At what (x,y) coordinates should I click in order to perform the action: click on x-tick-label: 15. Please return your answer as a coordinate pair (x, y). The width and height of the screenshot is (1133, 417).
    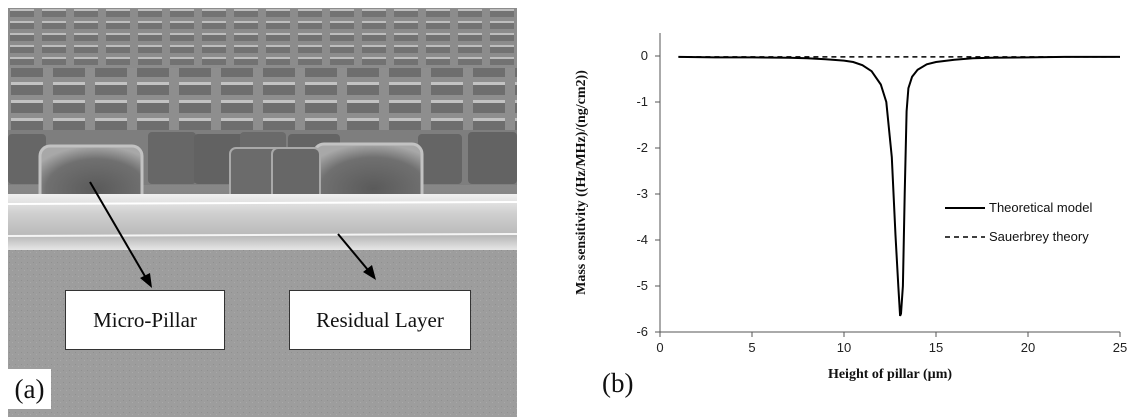
    Looking at the image, I should click on (936, 347).